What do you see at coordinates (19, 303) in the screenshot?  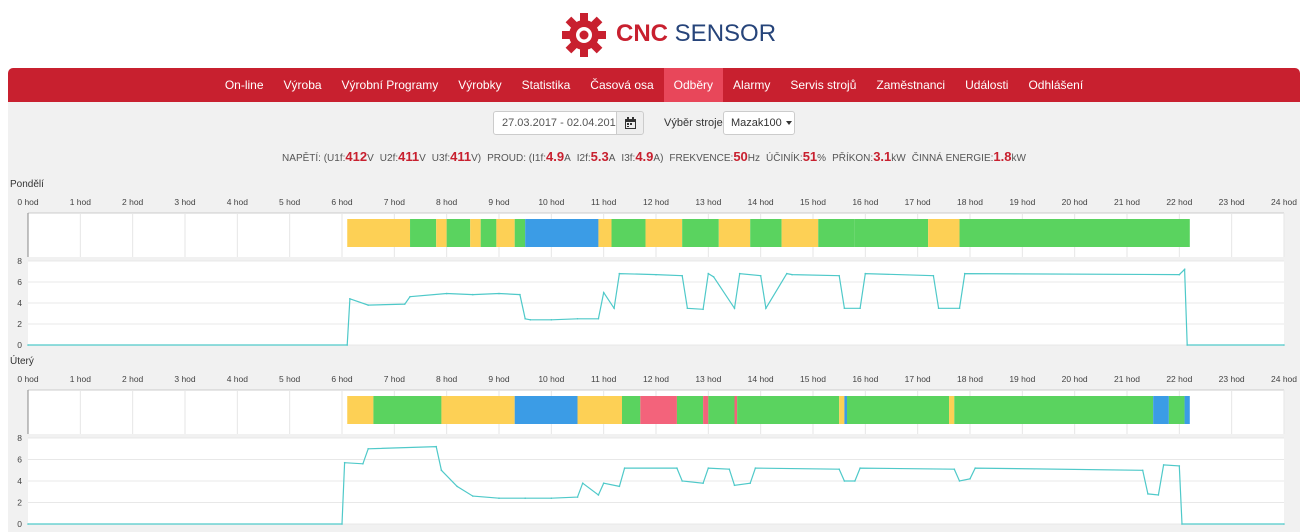 I see `y-tick-label: 4` at bounding box center [19, 303].